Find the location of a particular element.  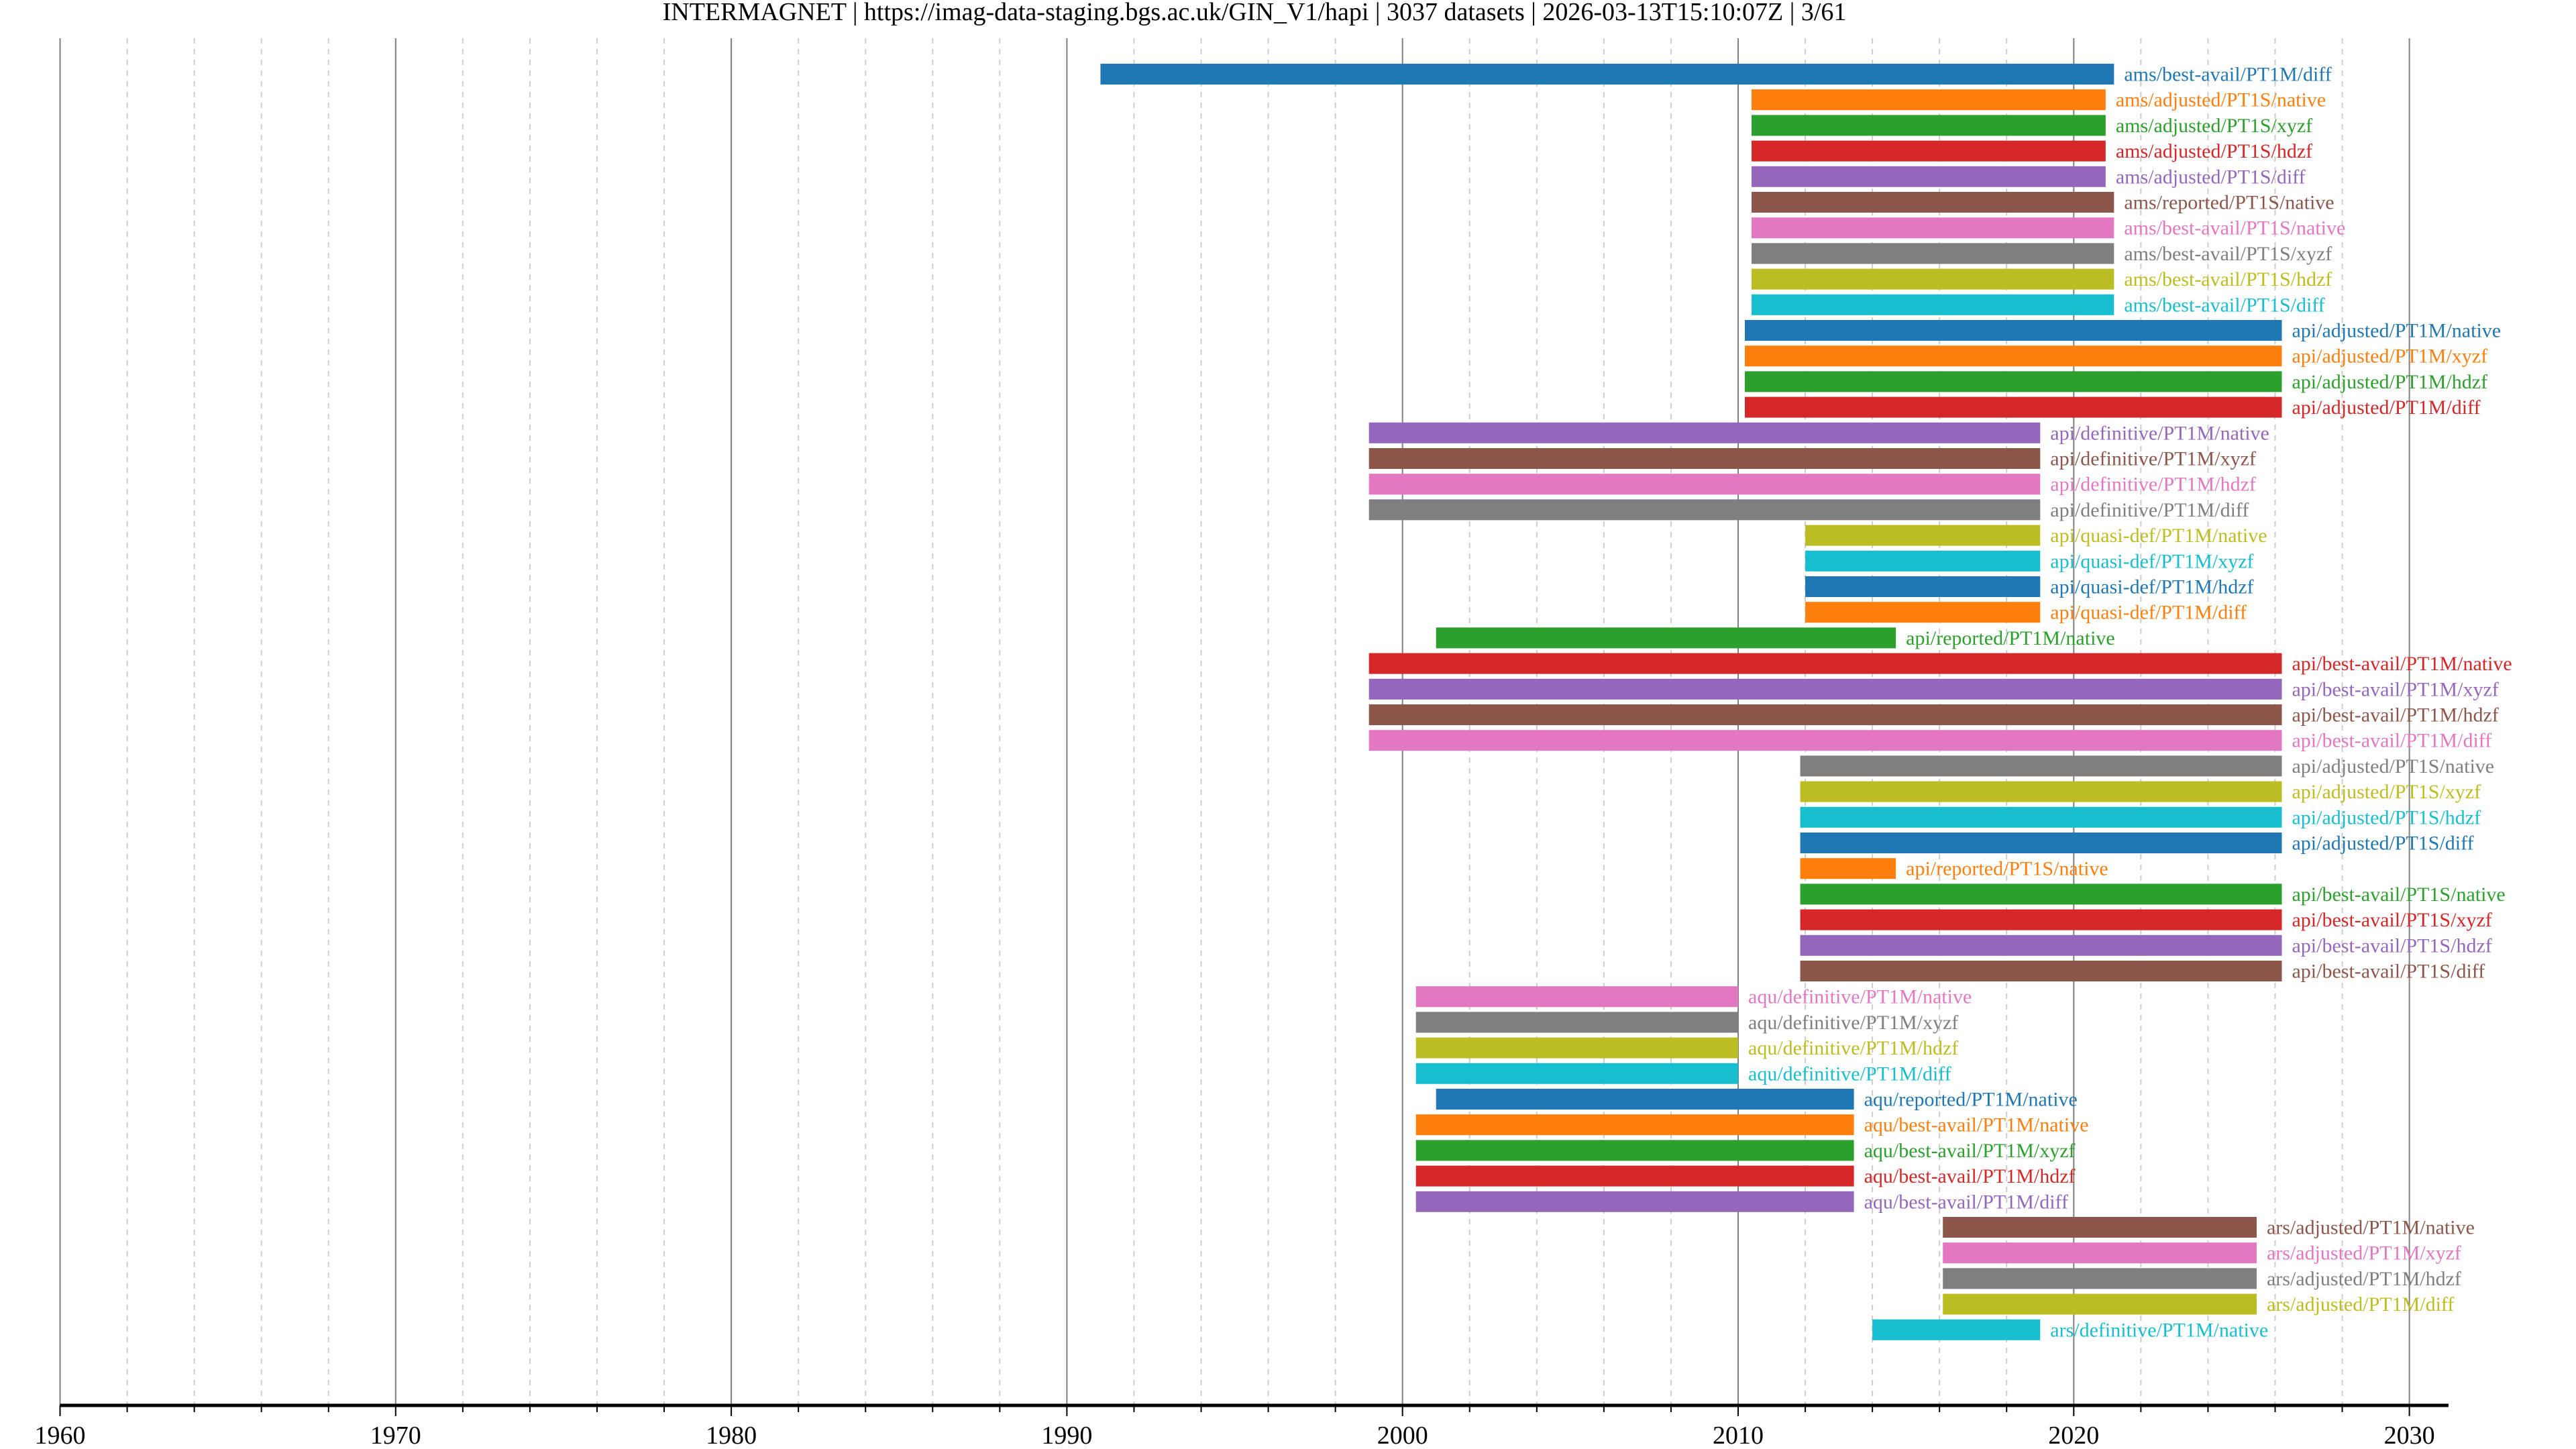

bar-label: ars/adjusted/PT1M/diff is located at coordinates (2360, 1304).